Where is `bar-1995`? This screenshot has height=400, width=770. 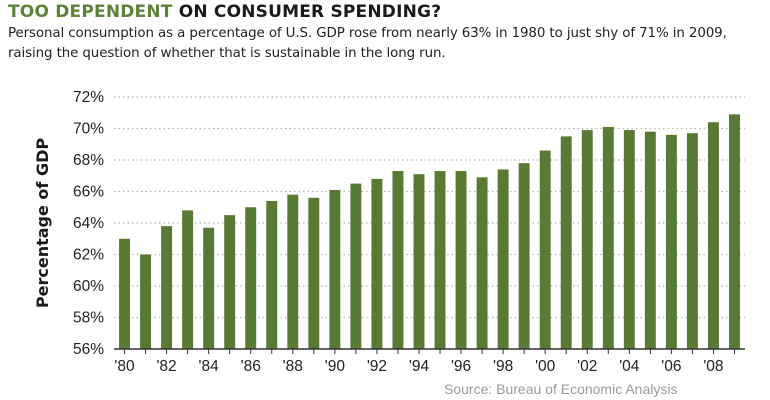
bar-1995 is located at coordinates (440, 260).